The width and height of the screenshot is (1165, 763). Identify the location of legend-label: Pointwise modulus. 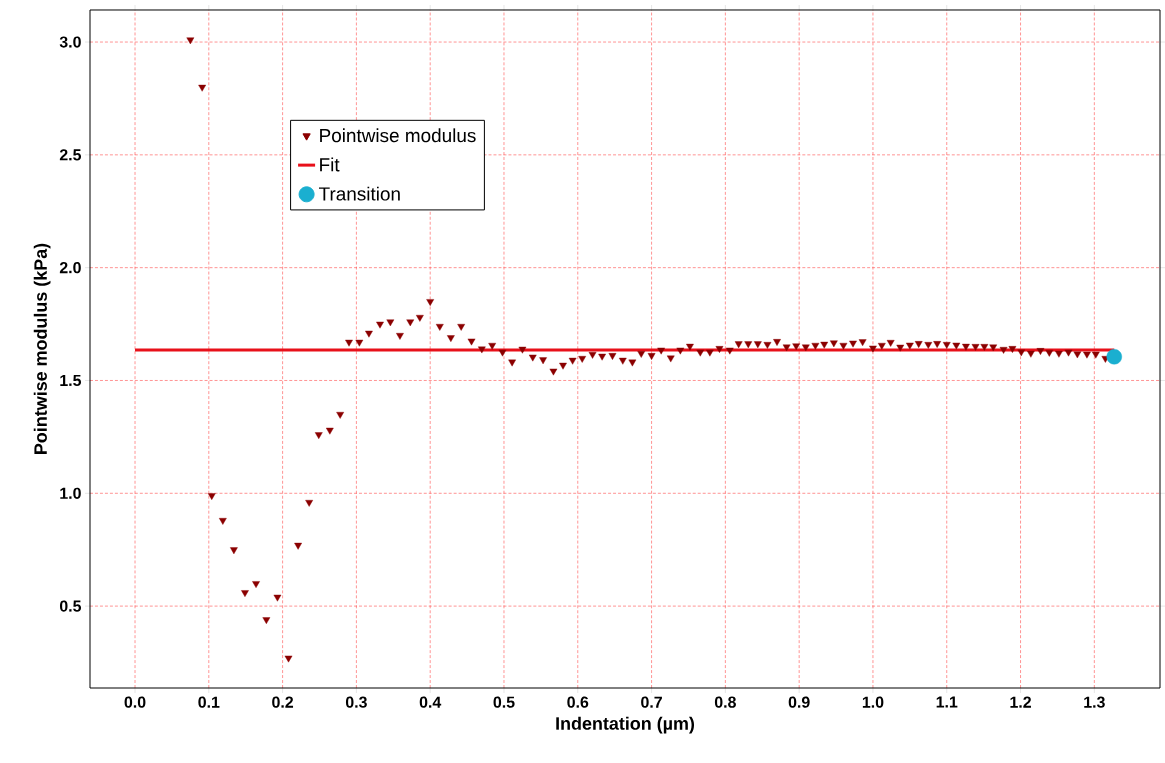
(398, 135).